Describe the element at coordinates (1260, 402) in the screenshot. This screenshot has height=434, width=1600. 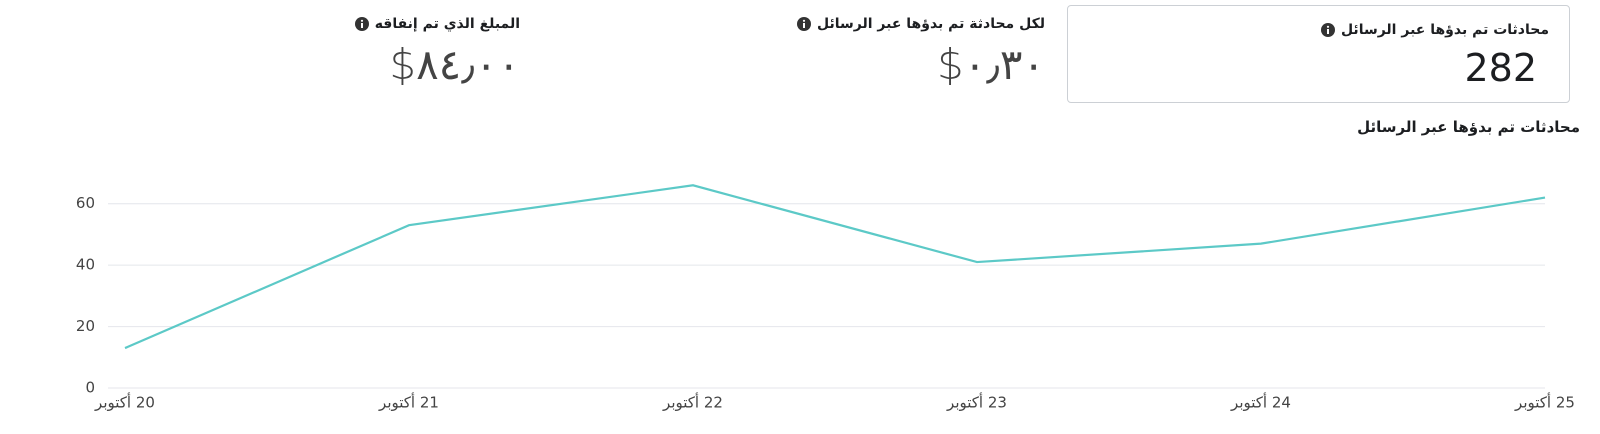
I see `x-tick-label: 24 أكتوبر` at that location.